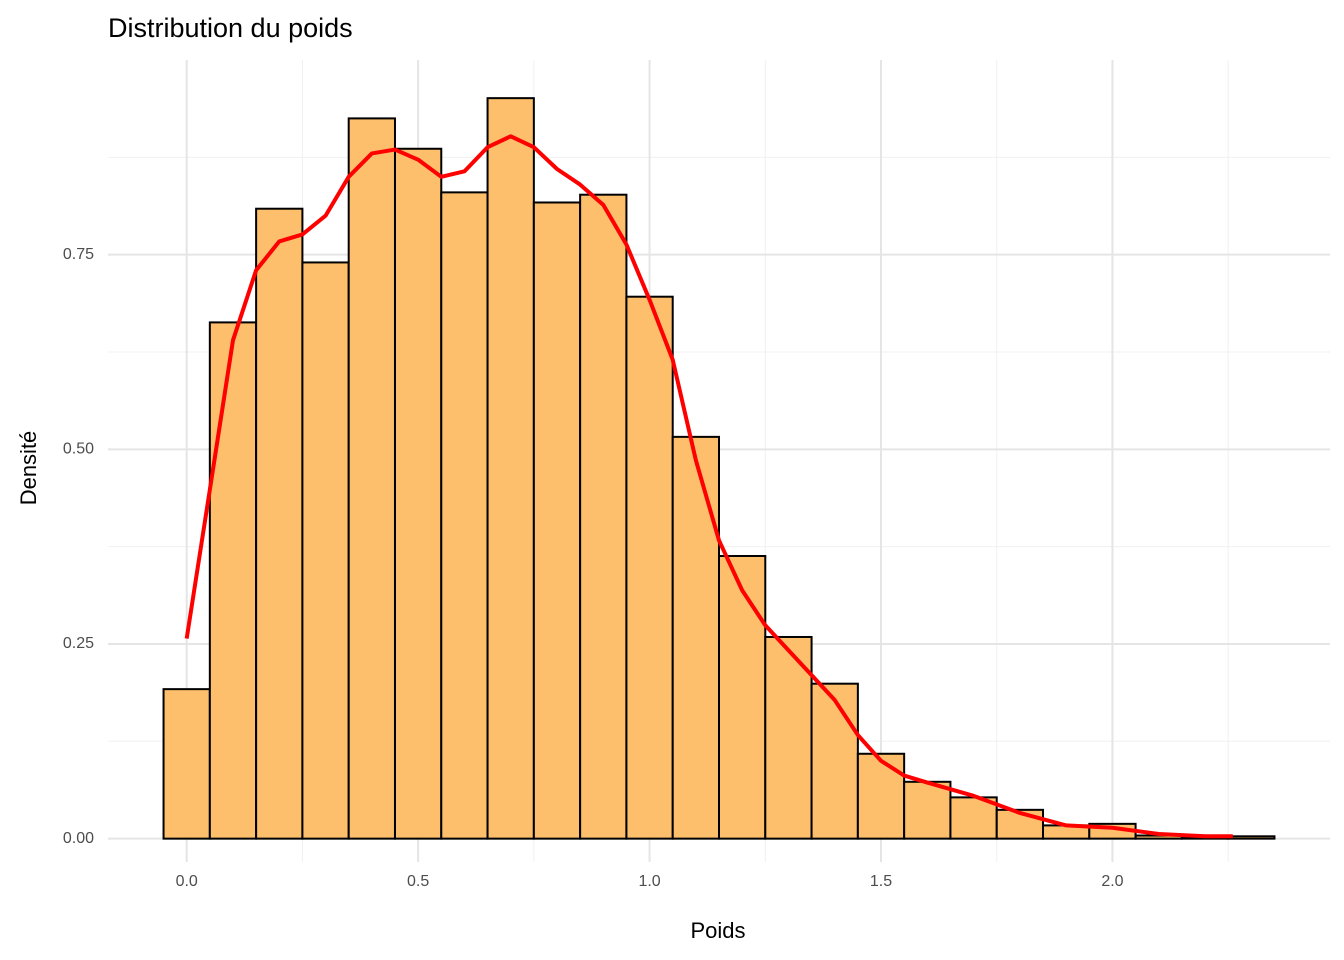  What do you see at coordinates (78, 254) in the screenshot?
I see `y-tick-label: 0.75` at bounding box center [78, 254].